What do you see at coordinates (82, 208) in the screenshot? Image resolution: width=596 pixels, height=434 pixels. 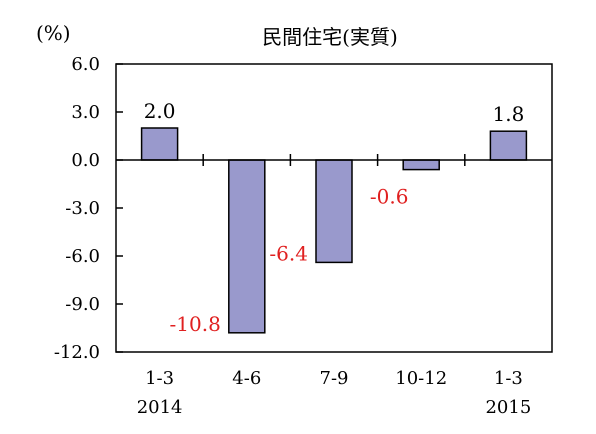 I see `y-tick-label: -3.0` at bounding box center [82, 208].